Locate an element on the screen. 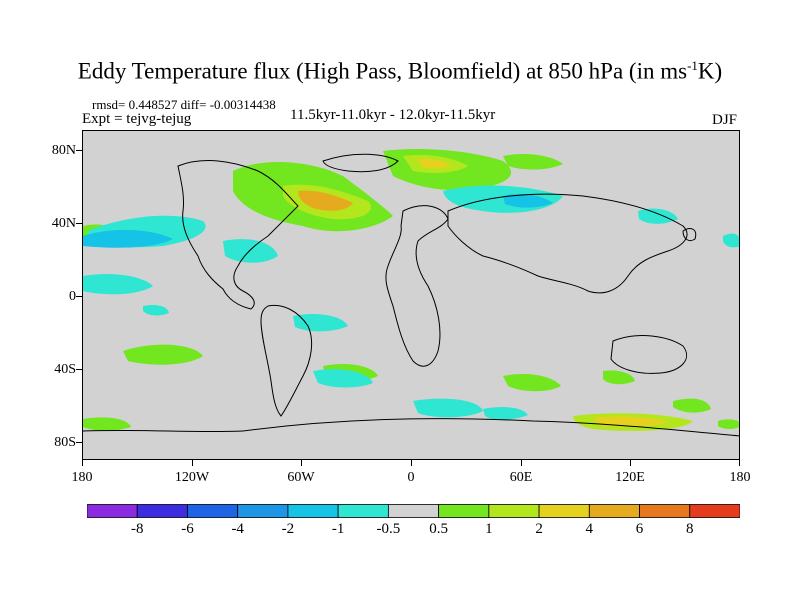 The height and width of the screenshot is (600, 800). lat-label-80s: 80S is located at coordinates (65, 442).